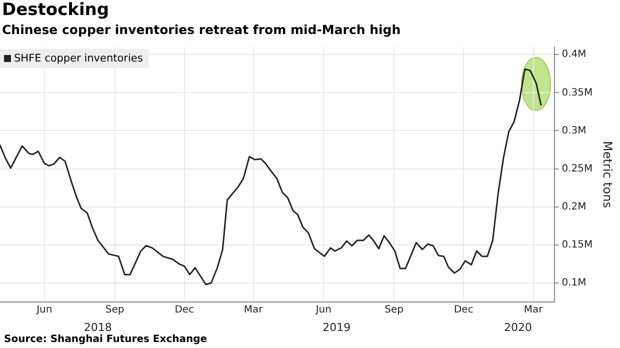 This screenshot has width=620, height=348. I want to click on x2-tick-label: 2020, so click(518, 327).